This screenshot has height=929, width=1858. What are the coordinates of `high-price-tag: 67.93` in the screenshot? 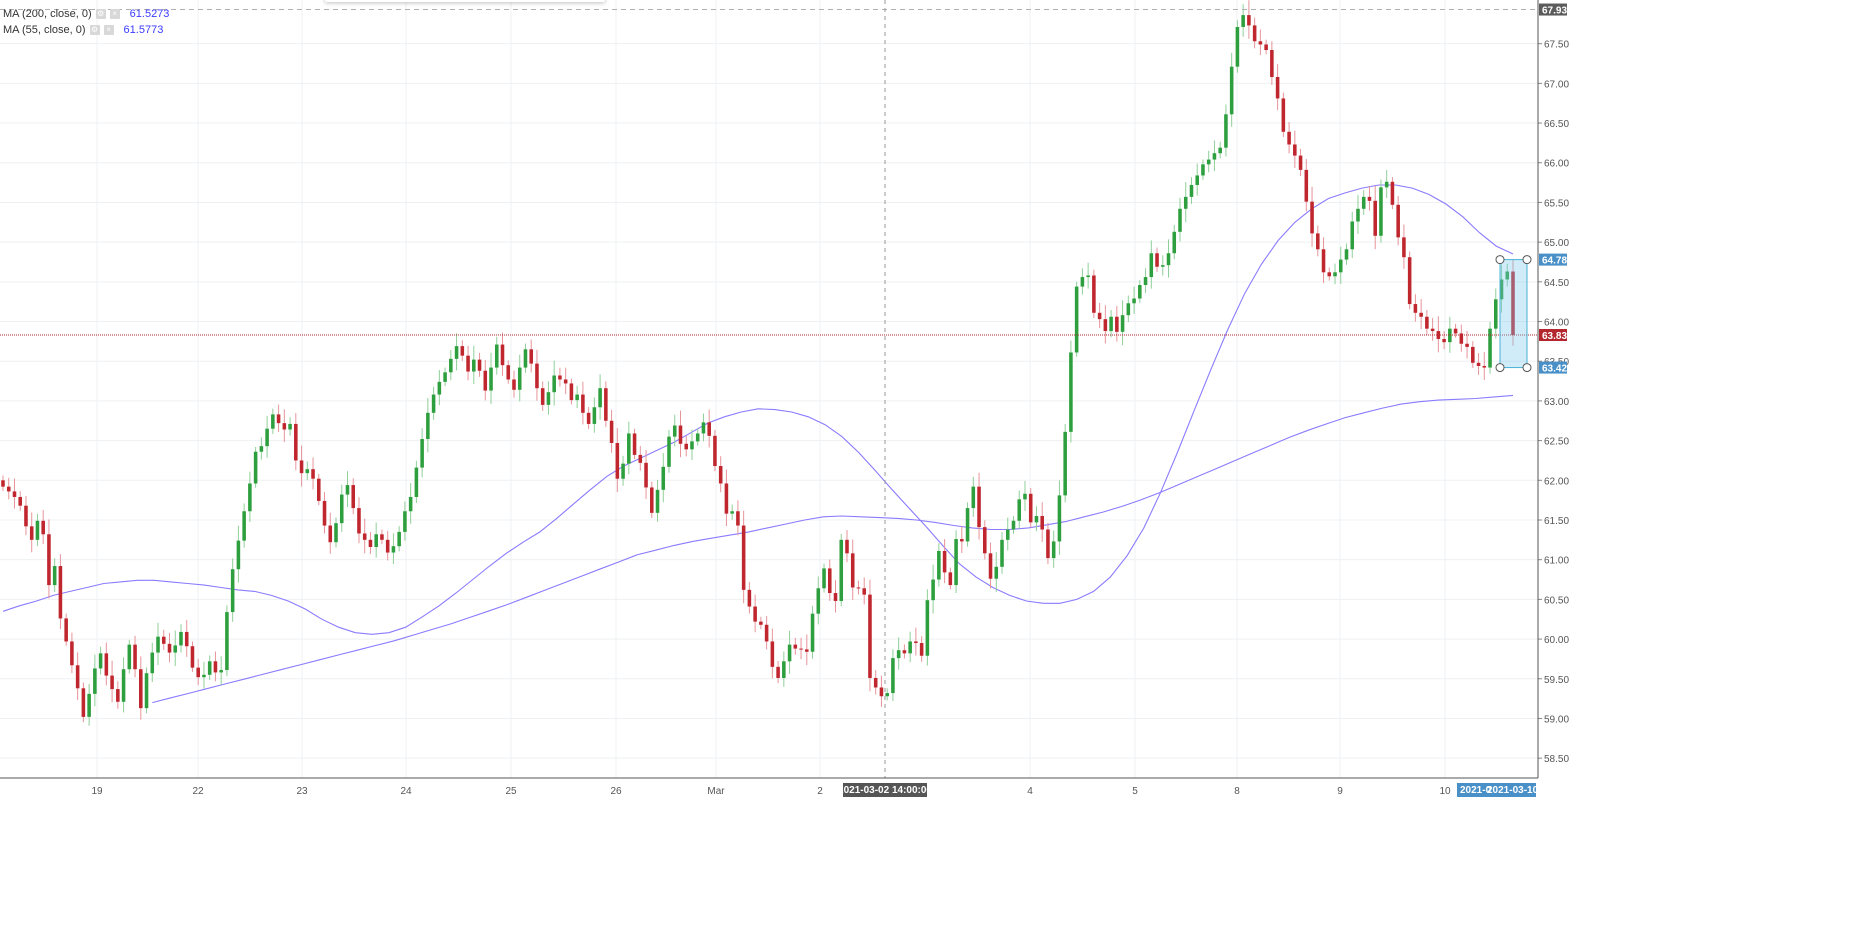 It's located at (1553, 10).